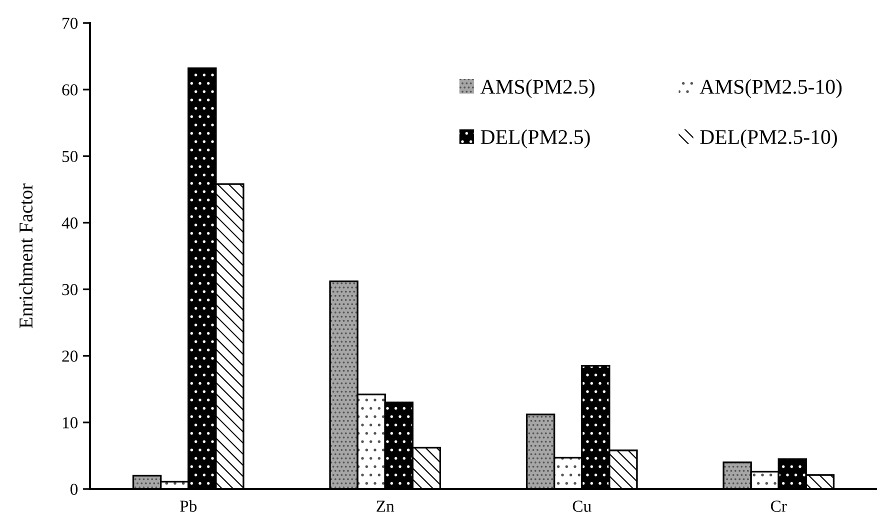 This screenshot has width=877, height=527. What do you see at coordinates (70, 90) in the screenshot?
I see `y-tick-label: 60` at bounding box center [70, 90].